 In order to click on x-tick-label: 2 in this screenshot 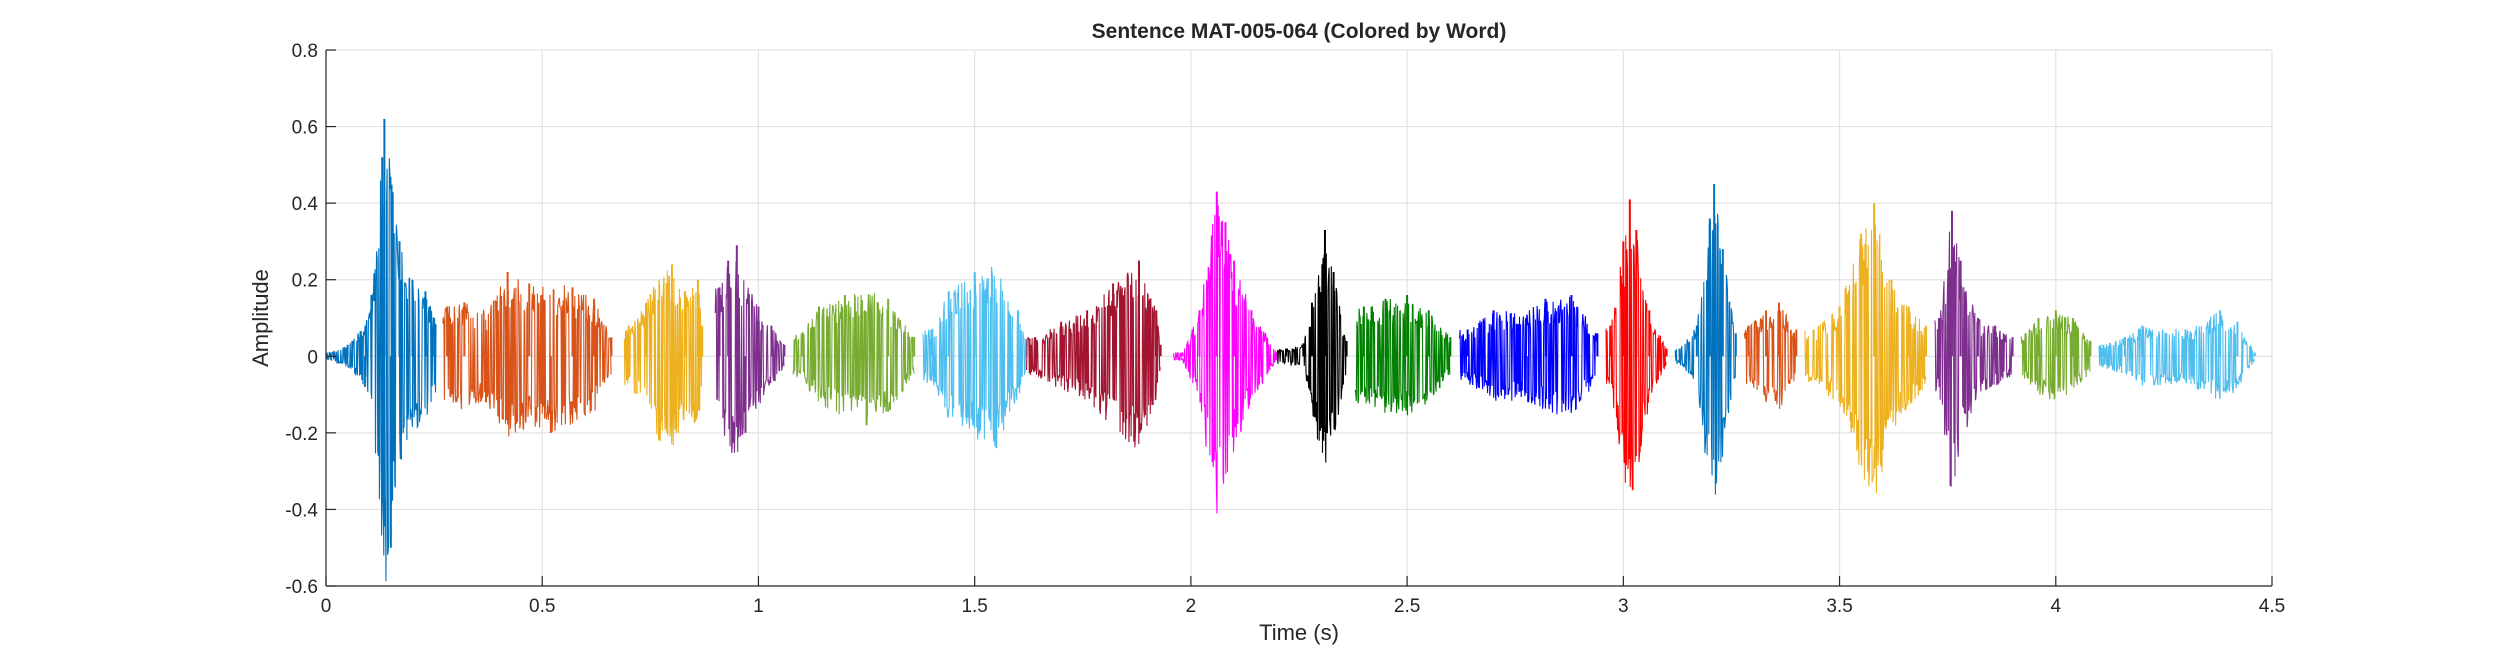, I will do `click(1191, 606)`.